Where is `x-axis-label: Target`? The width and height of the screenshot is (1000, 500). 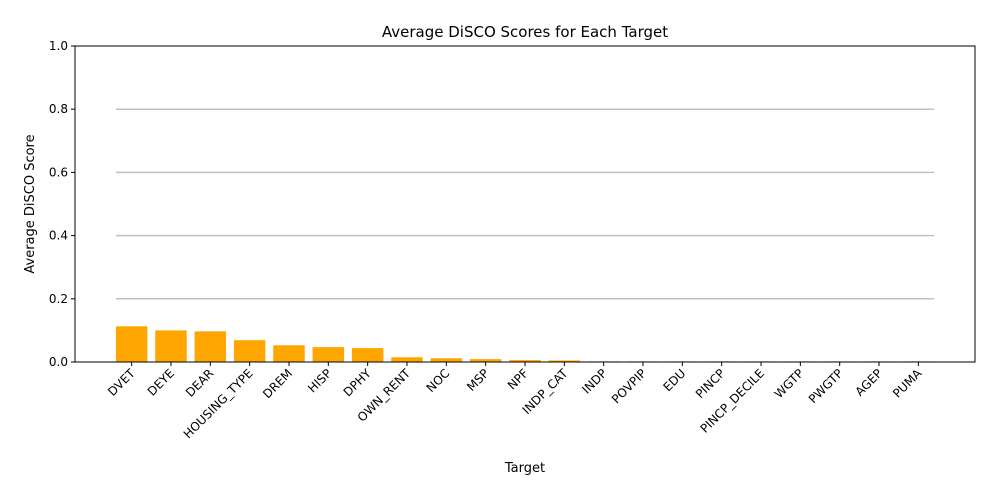
x-axis-label: Target is located at coordinates (524, 468).